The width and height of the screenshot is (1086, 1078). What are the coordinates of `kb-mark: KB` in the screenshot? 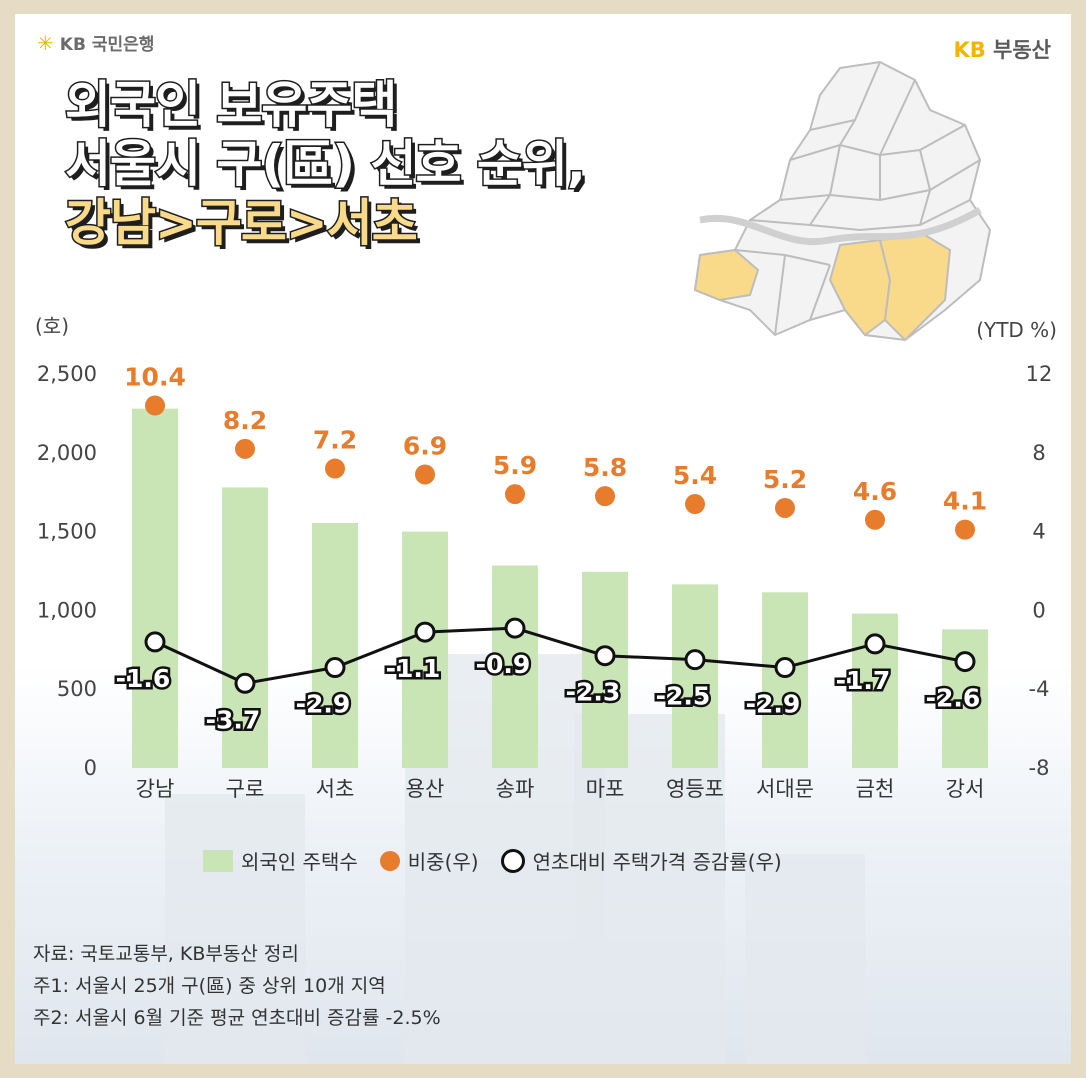 It's located at (969, 50).